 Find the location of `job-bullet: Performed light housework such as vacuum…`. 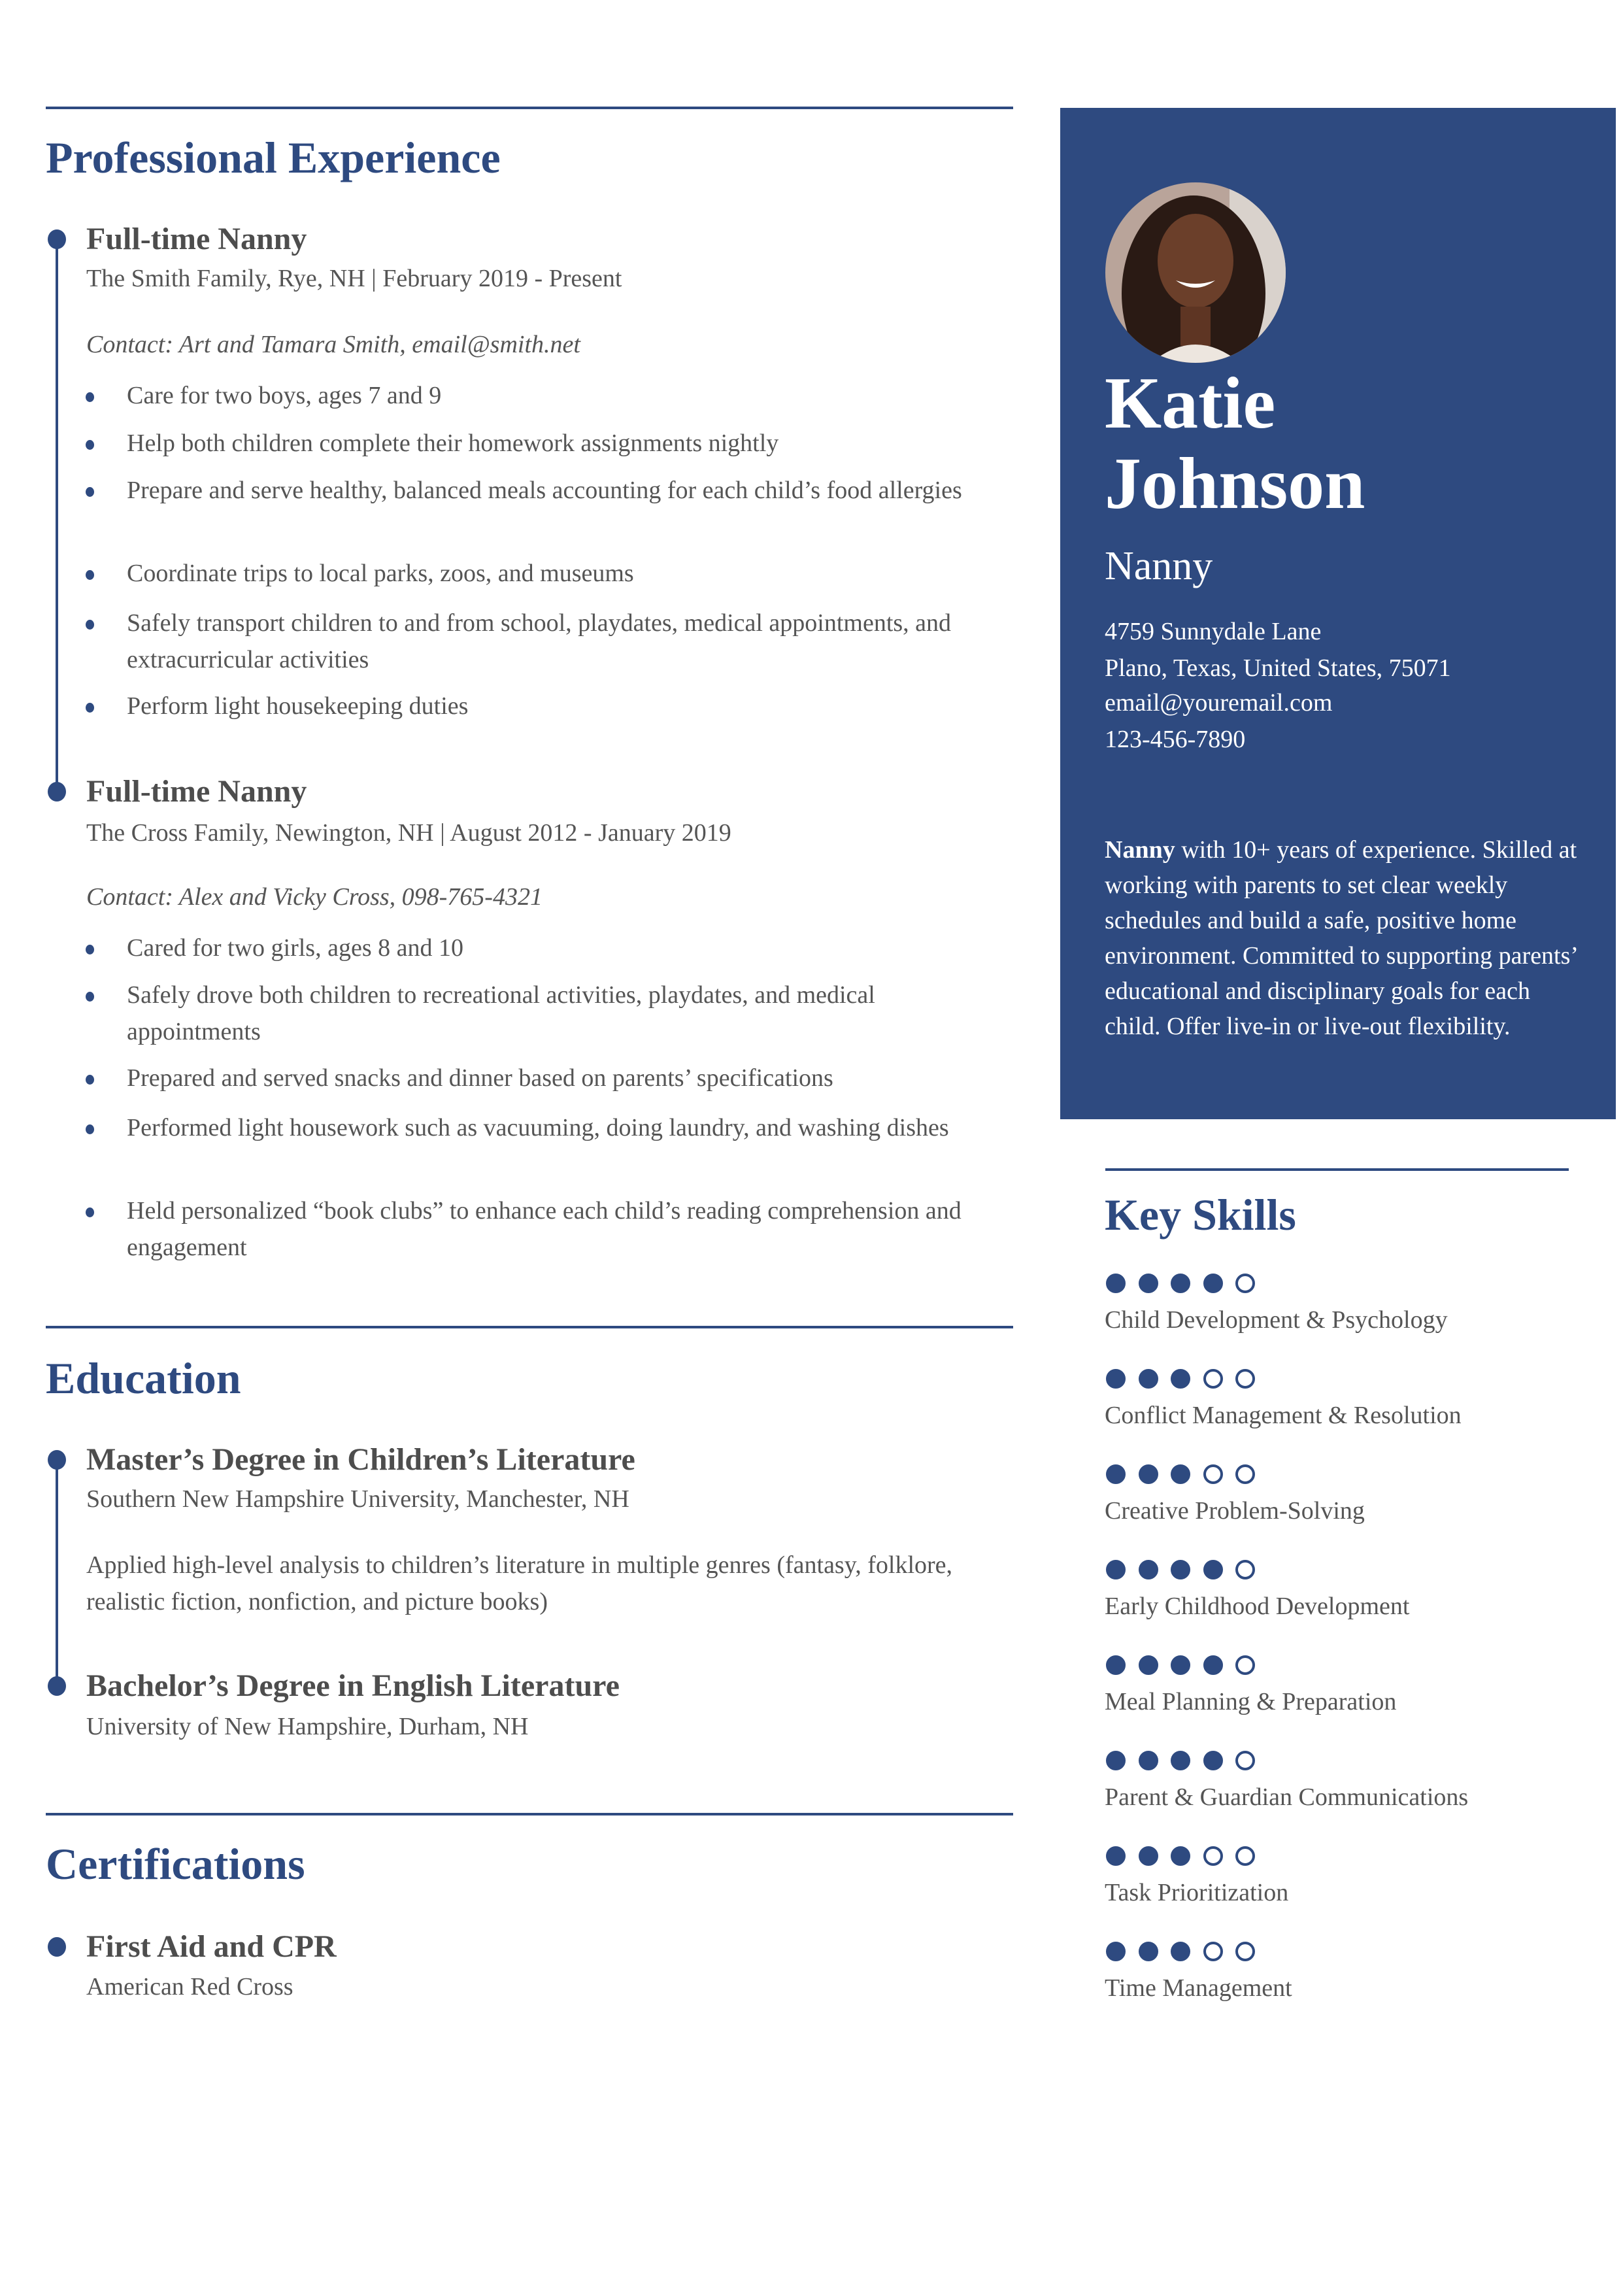

job-bullet: Performed light housework such as vacuum… is located at coordinates (538, 1128).